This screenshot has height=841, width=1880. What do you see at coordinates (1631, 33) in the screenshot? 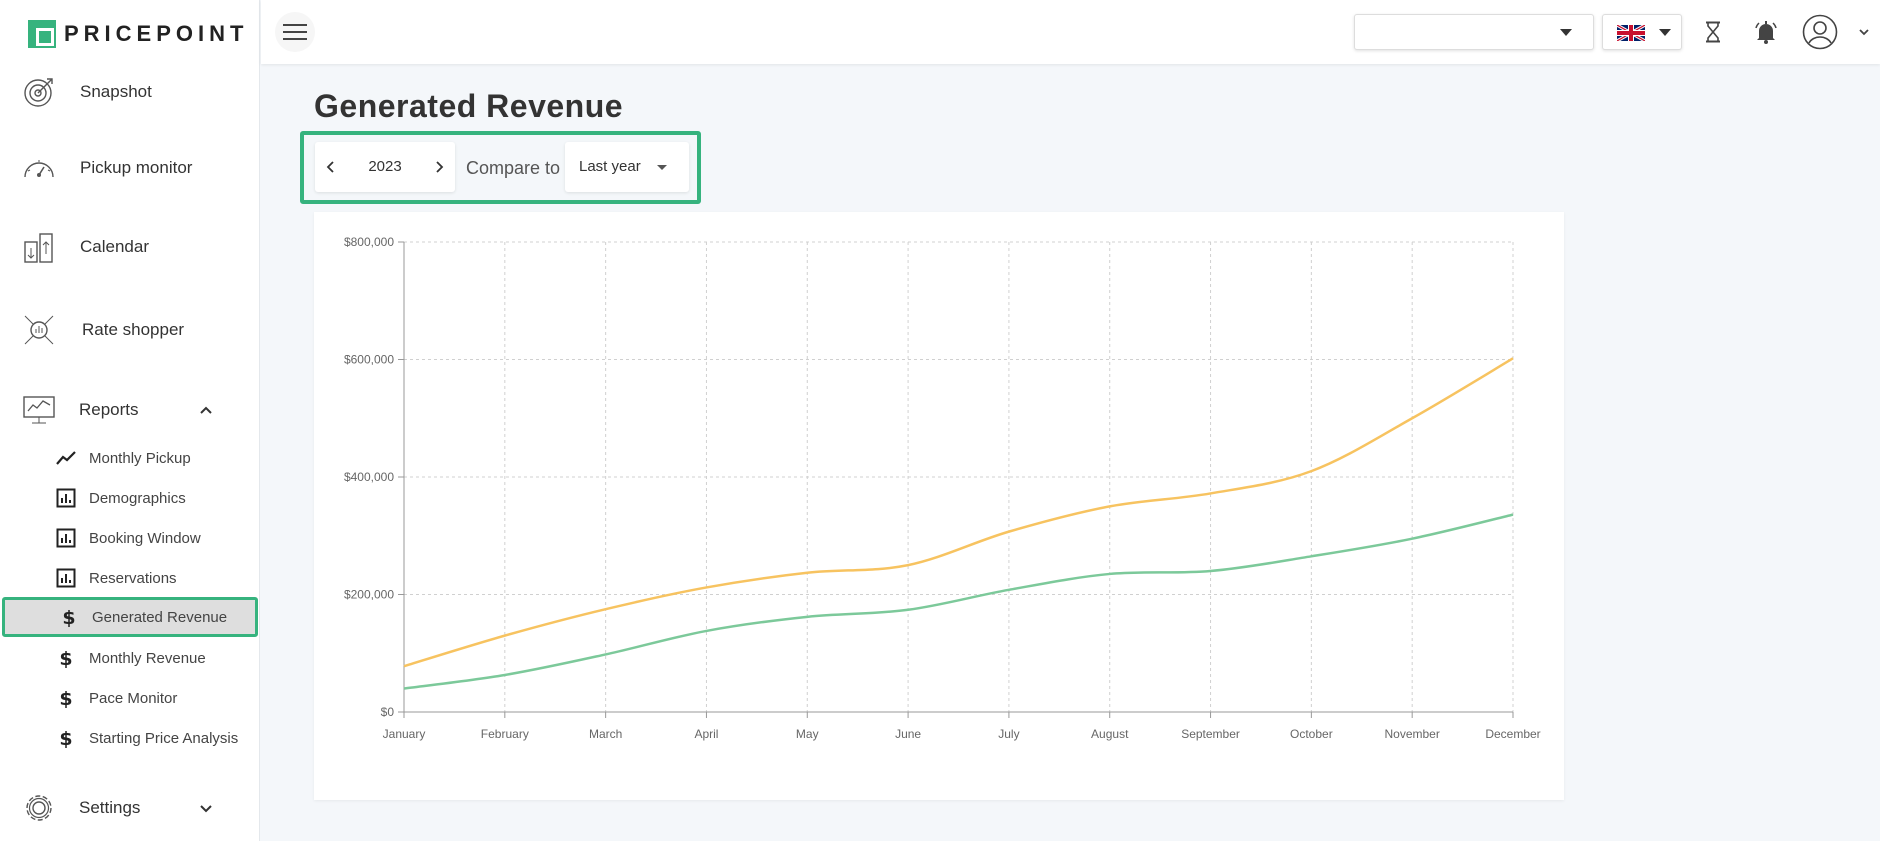
I see `uk-flag-icon` at bounding box center [1631, 33].